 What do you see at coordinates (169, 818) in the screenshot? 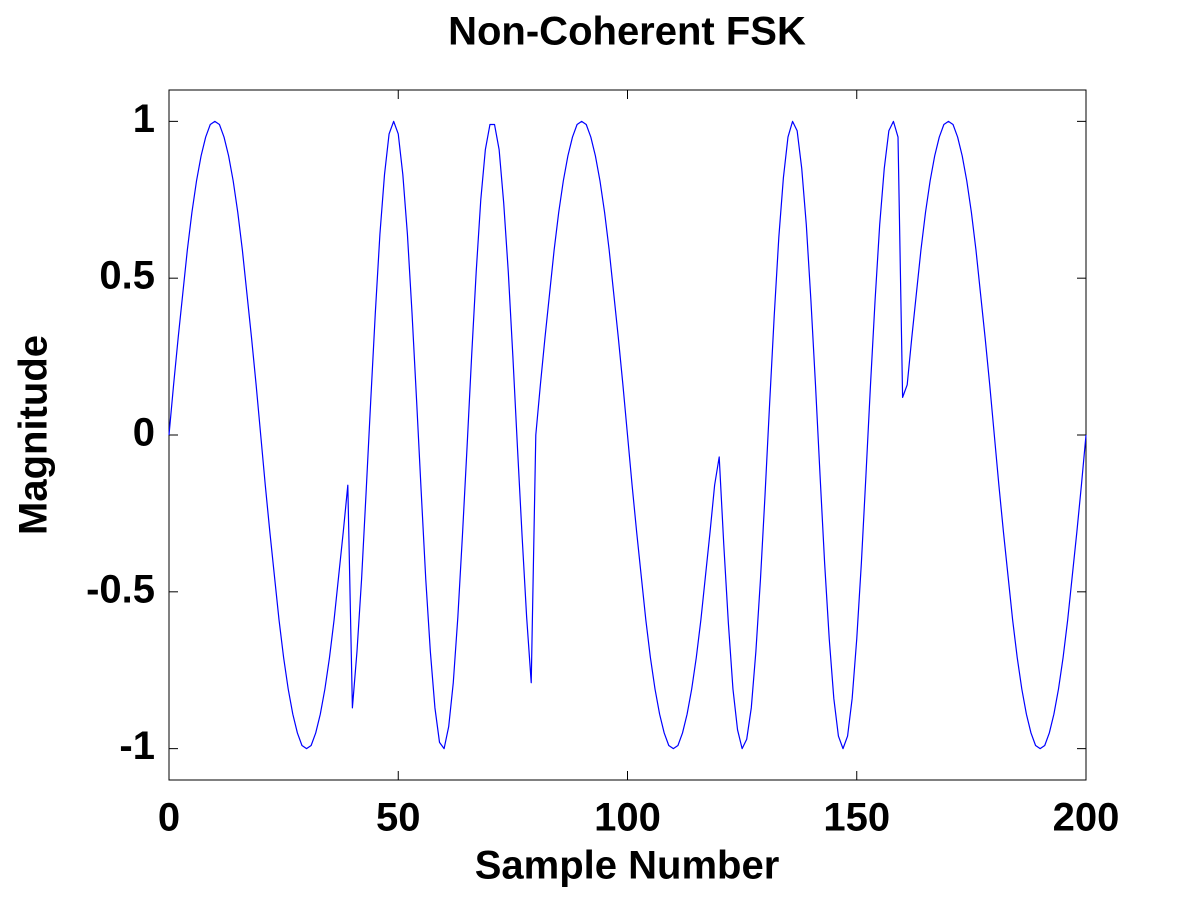
I see `x-tick-label: 0` at bounding box center [169, 818].